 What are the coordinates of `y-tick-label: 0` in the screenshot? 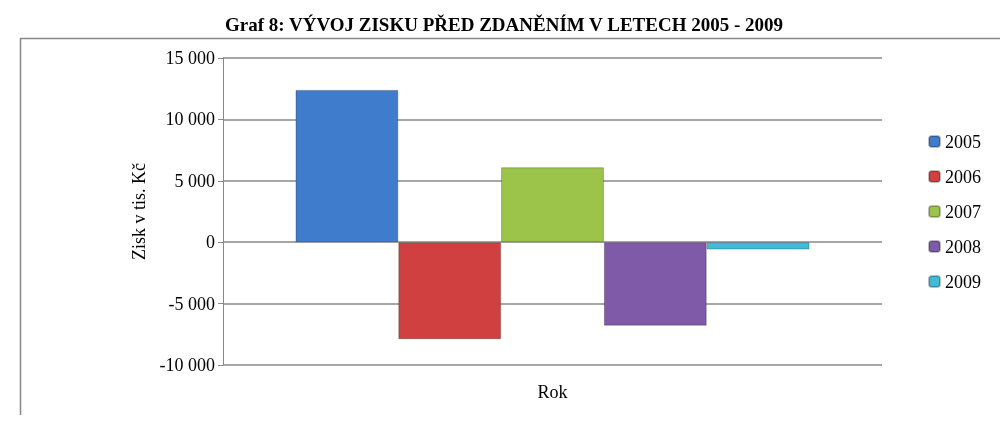 It's located at (210, 242).